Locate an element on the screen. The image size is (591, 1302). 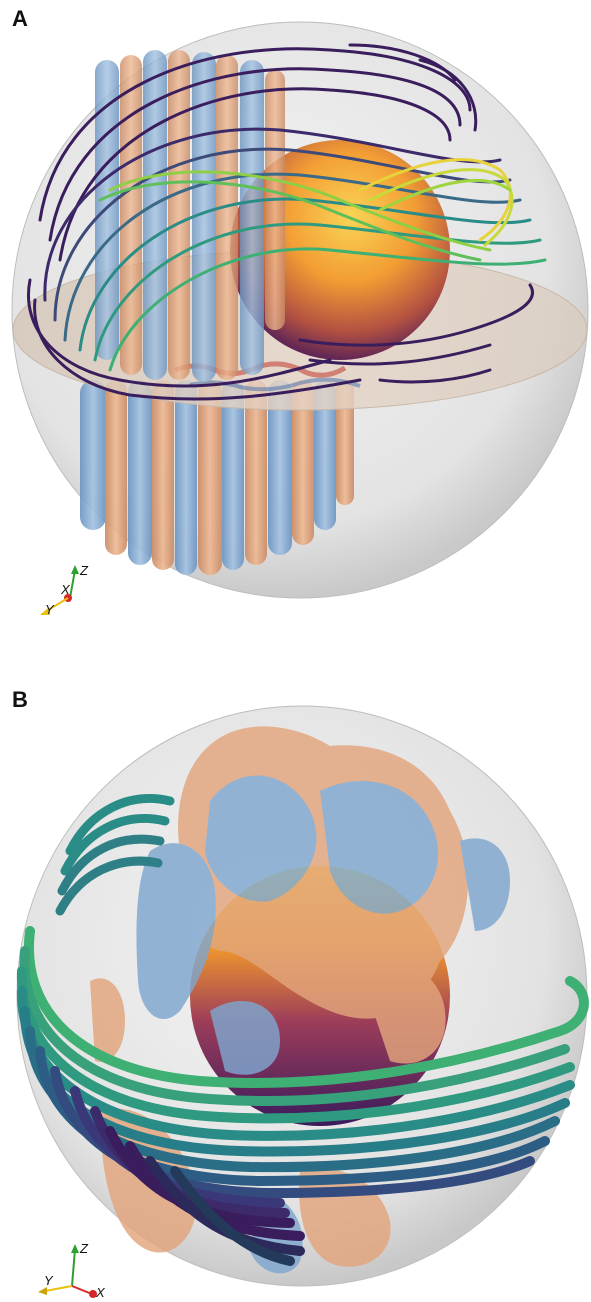
convection-columns-lower is located at coordinates (217, 477).